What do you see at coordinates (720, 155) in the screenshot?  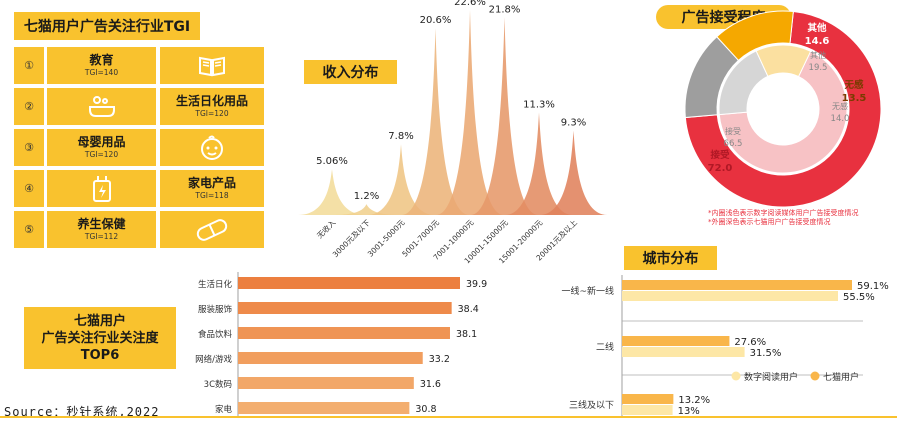 I see `outer-ring-label: 接受` at bounding box center [720, 155].